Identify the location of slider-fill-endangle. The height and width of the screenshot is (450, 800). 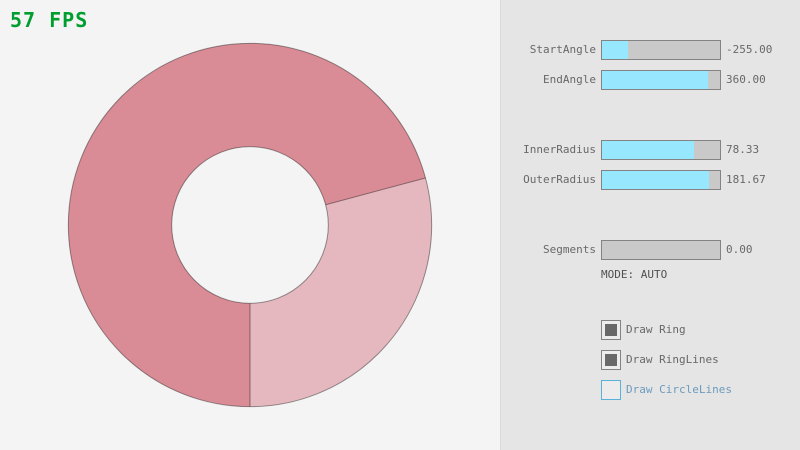
(655, 80).